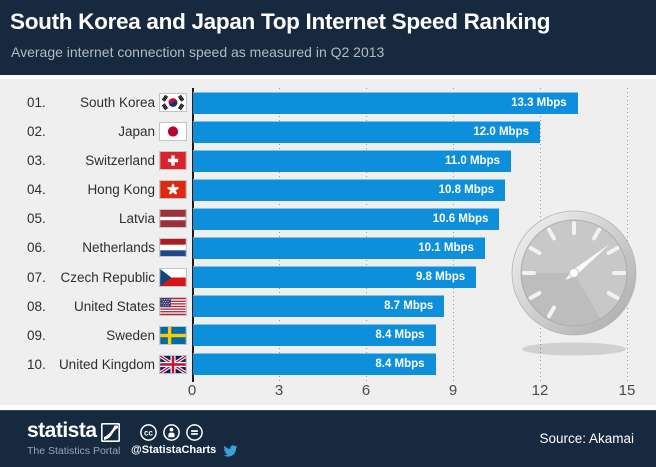 This screenshot has width=656, height=467. What do you see at coordinates (346, 218) in the screenshot?
I see `value-bar: 10.6 Mbps` at bounding box center [346, 218].